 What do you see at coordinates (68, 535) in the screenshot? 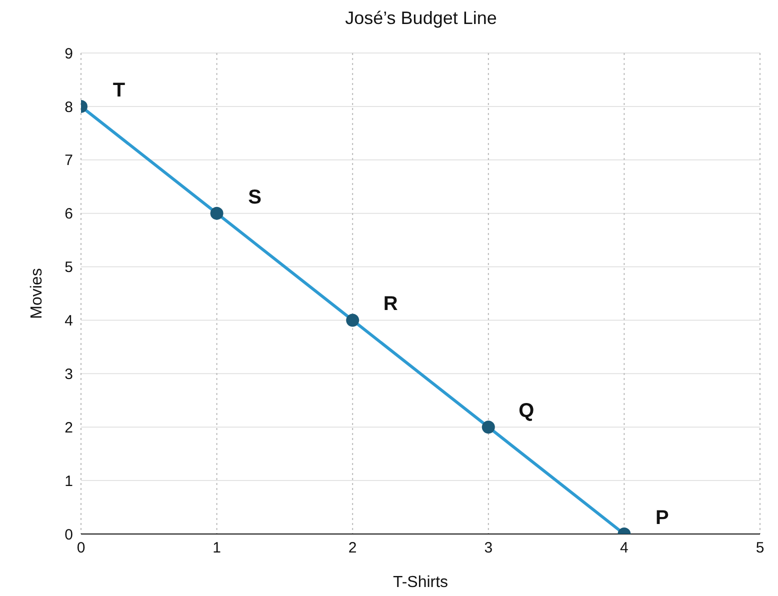
I see `y-tick-label: 0` at bounding box center [68, 535].